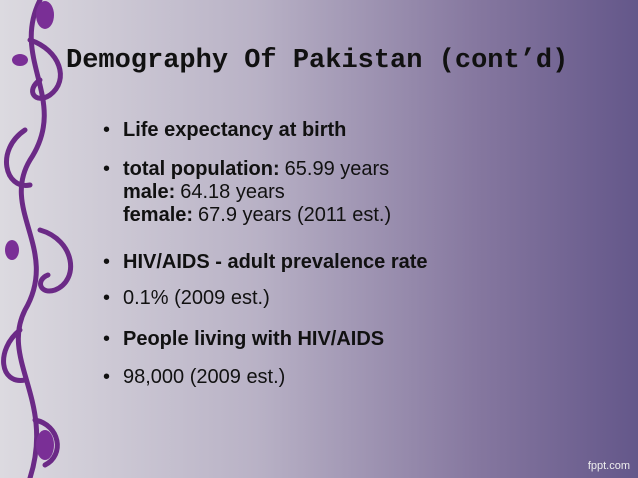 The image size is (638, 478). Describe the element at coordinates (232, 192) in the screenshot. I see `text: 64.18 years` at that location.